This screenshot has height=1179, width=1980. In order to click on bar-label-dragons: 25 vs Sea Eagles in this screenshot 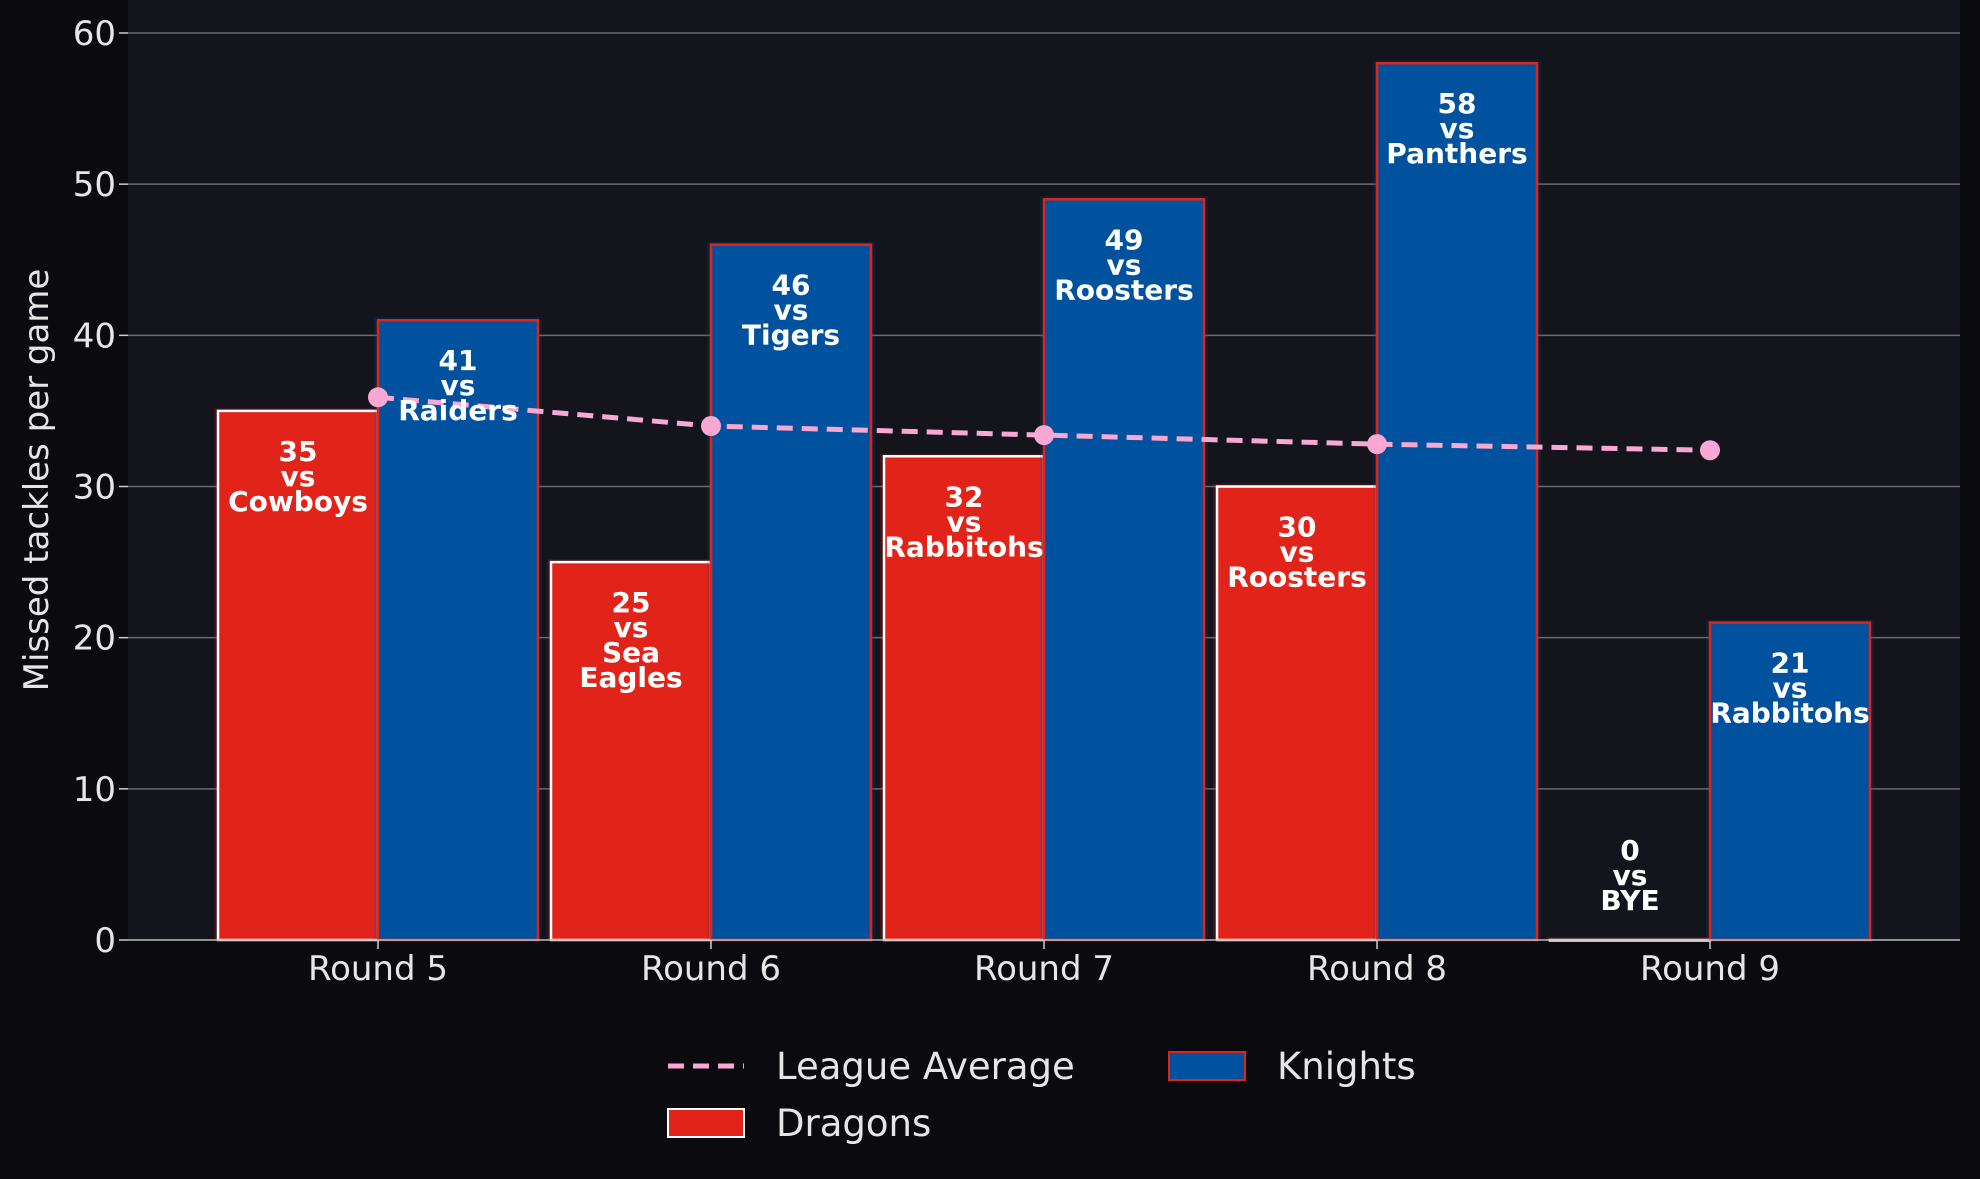, I will do `click(630, 640)`.